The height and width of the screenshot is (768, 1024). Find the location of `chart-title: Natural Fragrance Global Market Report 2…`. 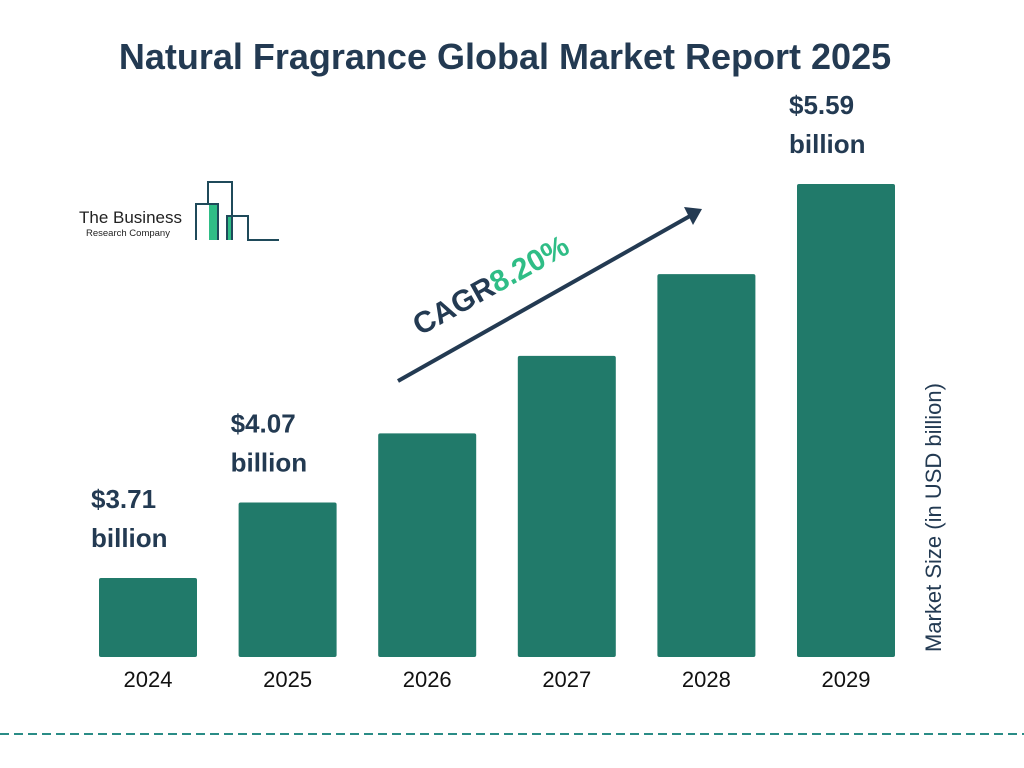

chart-title: Natural Fragrance Global Market Report 2… is located at coordinates (505, 56).